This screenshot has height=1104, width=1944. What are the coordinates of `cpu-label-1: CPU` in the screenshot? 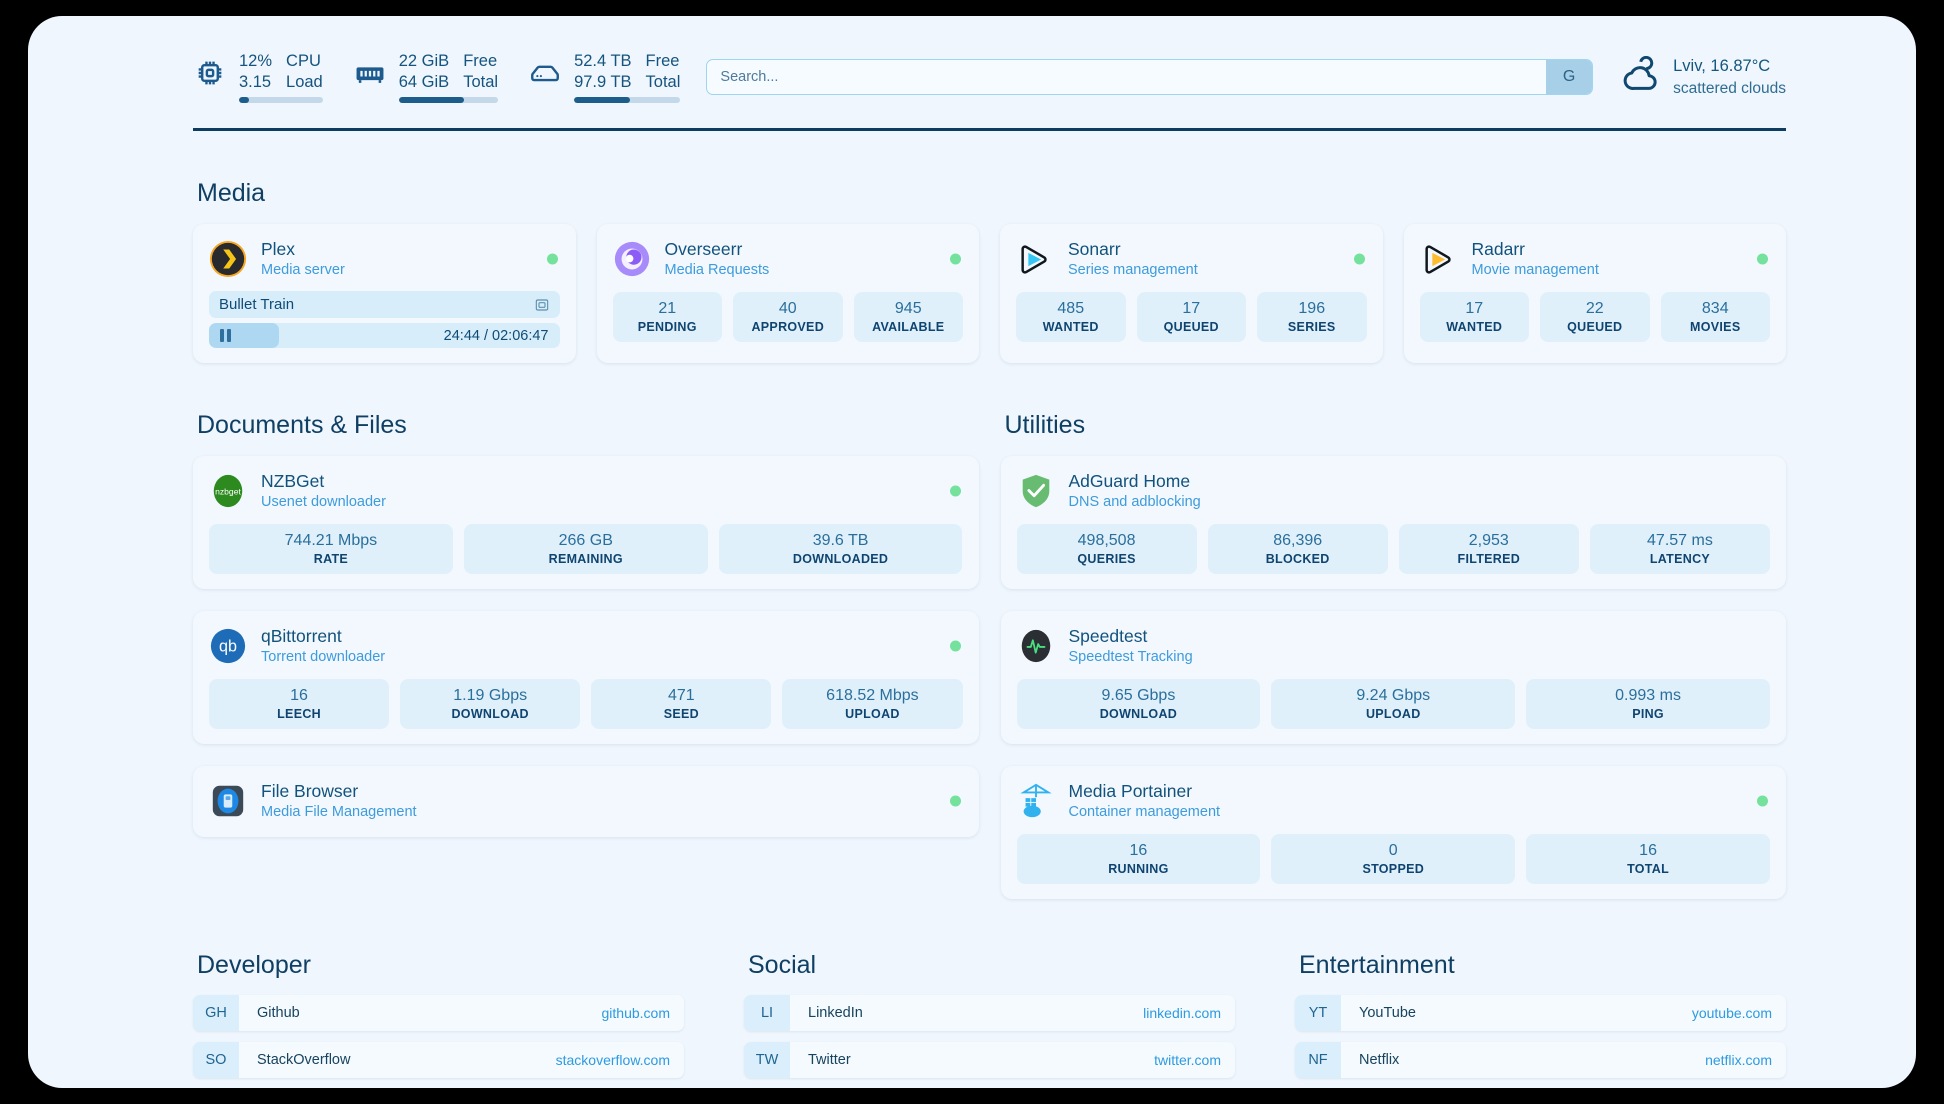 It's located at (303, 60).